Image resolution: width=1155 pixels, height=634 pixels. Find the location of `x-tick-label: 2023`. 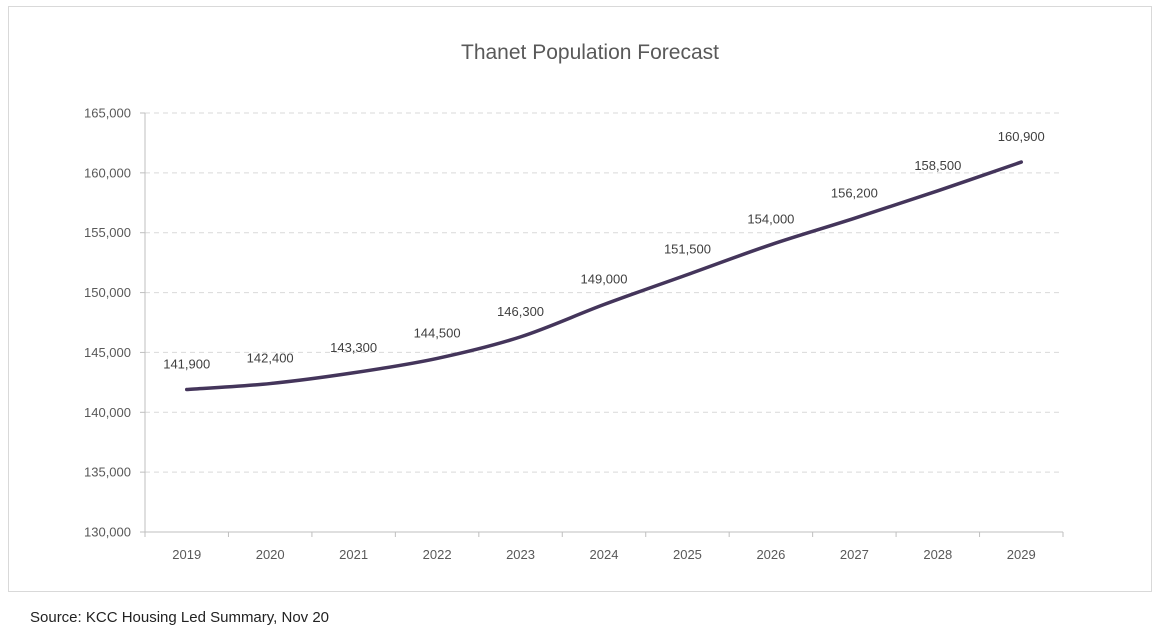

x-tick-label: 2023 is located at coordinates (520, 554).